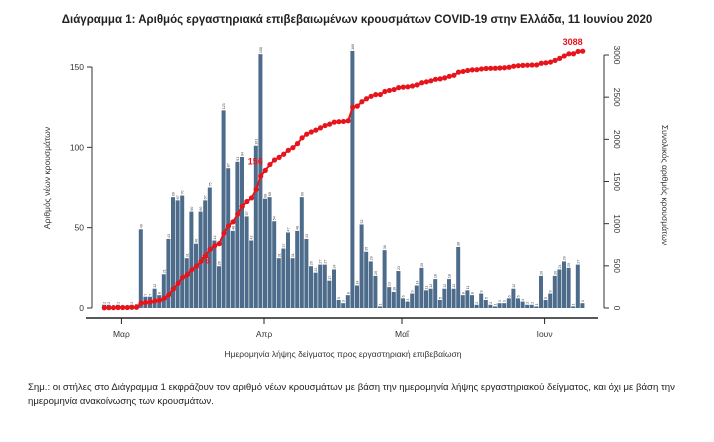 This screenshot has height=442, width=714. What do you see at coordinates (617, 223) in the screenshot?
I see `y-right-tick-label: 1000` at bounding box center [617, 223].